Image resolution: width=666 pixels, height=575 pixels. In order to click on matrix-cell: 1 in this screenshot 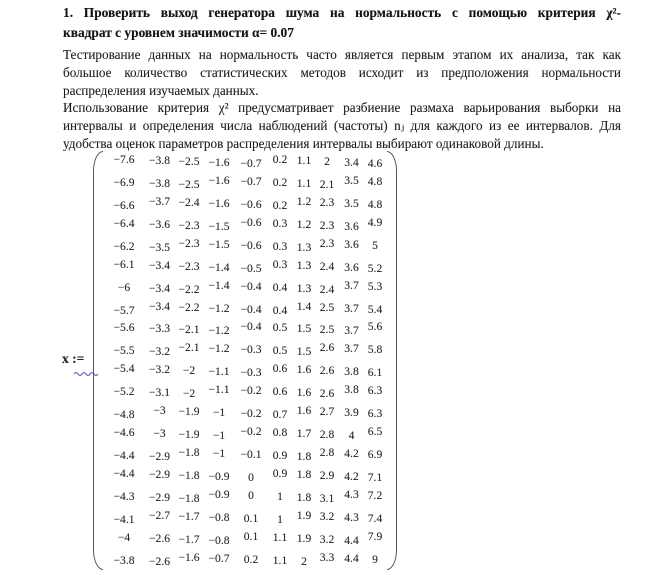, I will do `click(280, 496)`.